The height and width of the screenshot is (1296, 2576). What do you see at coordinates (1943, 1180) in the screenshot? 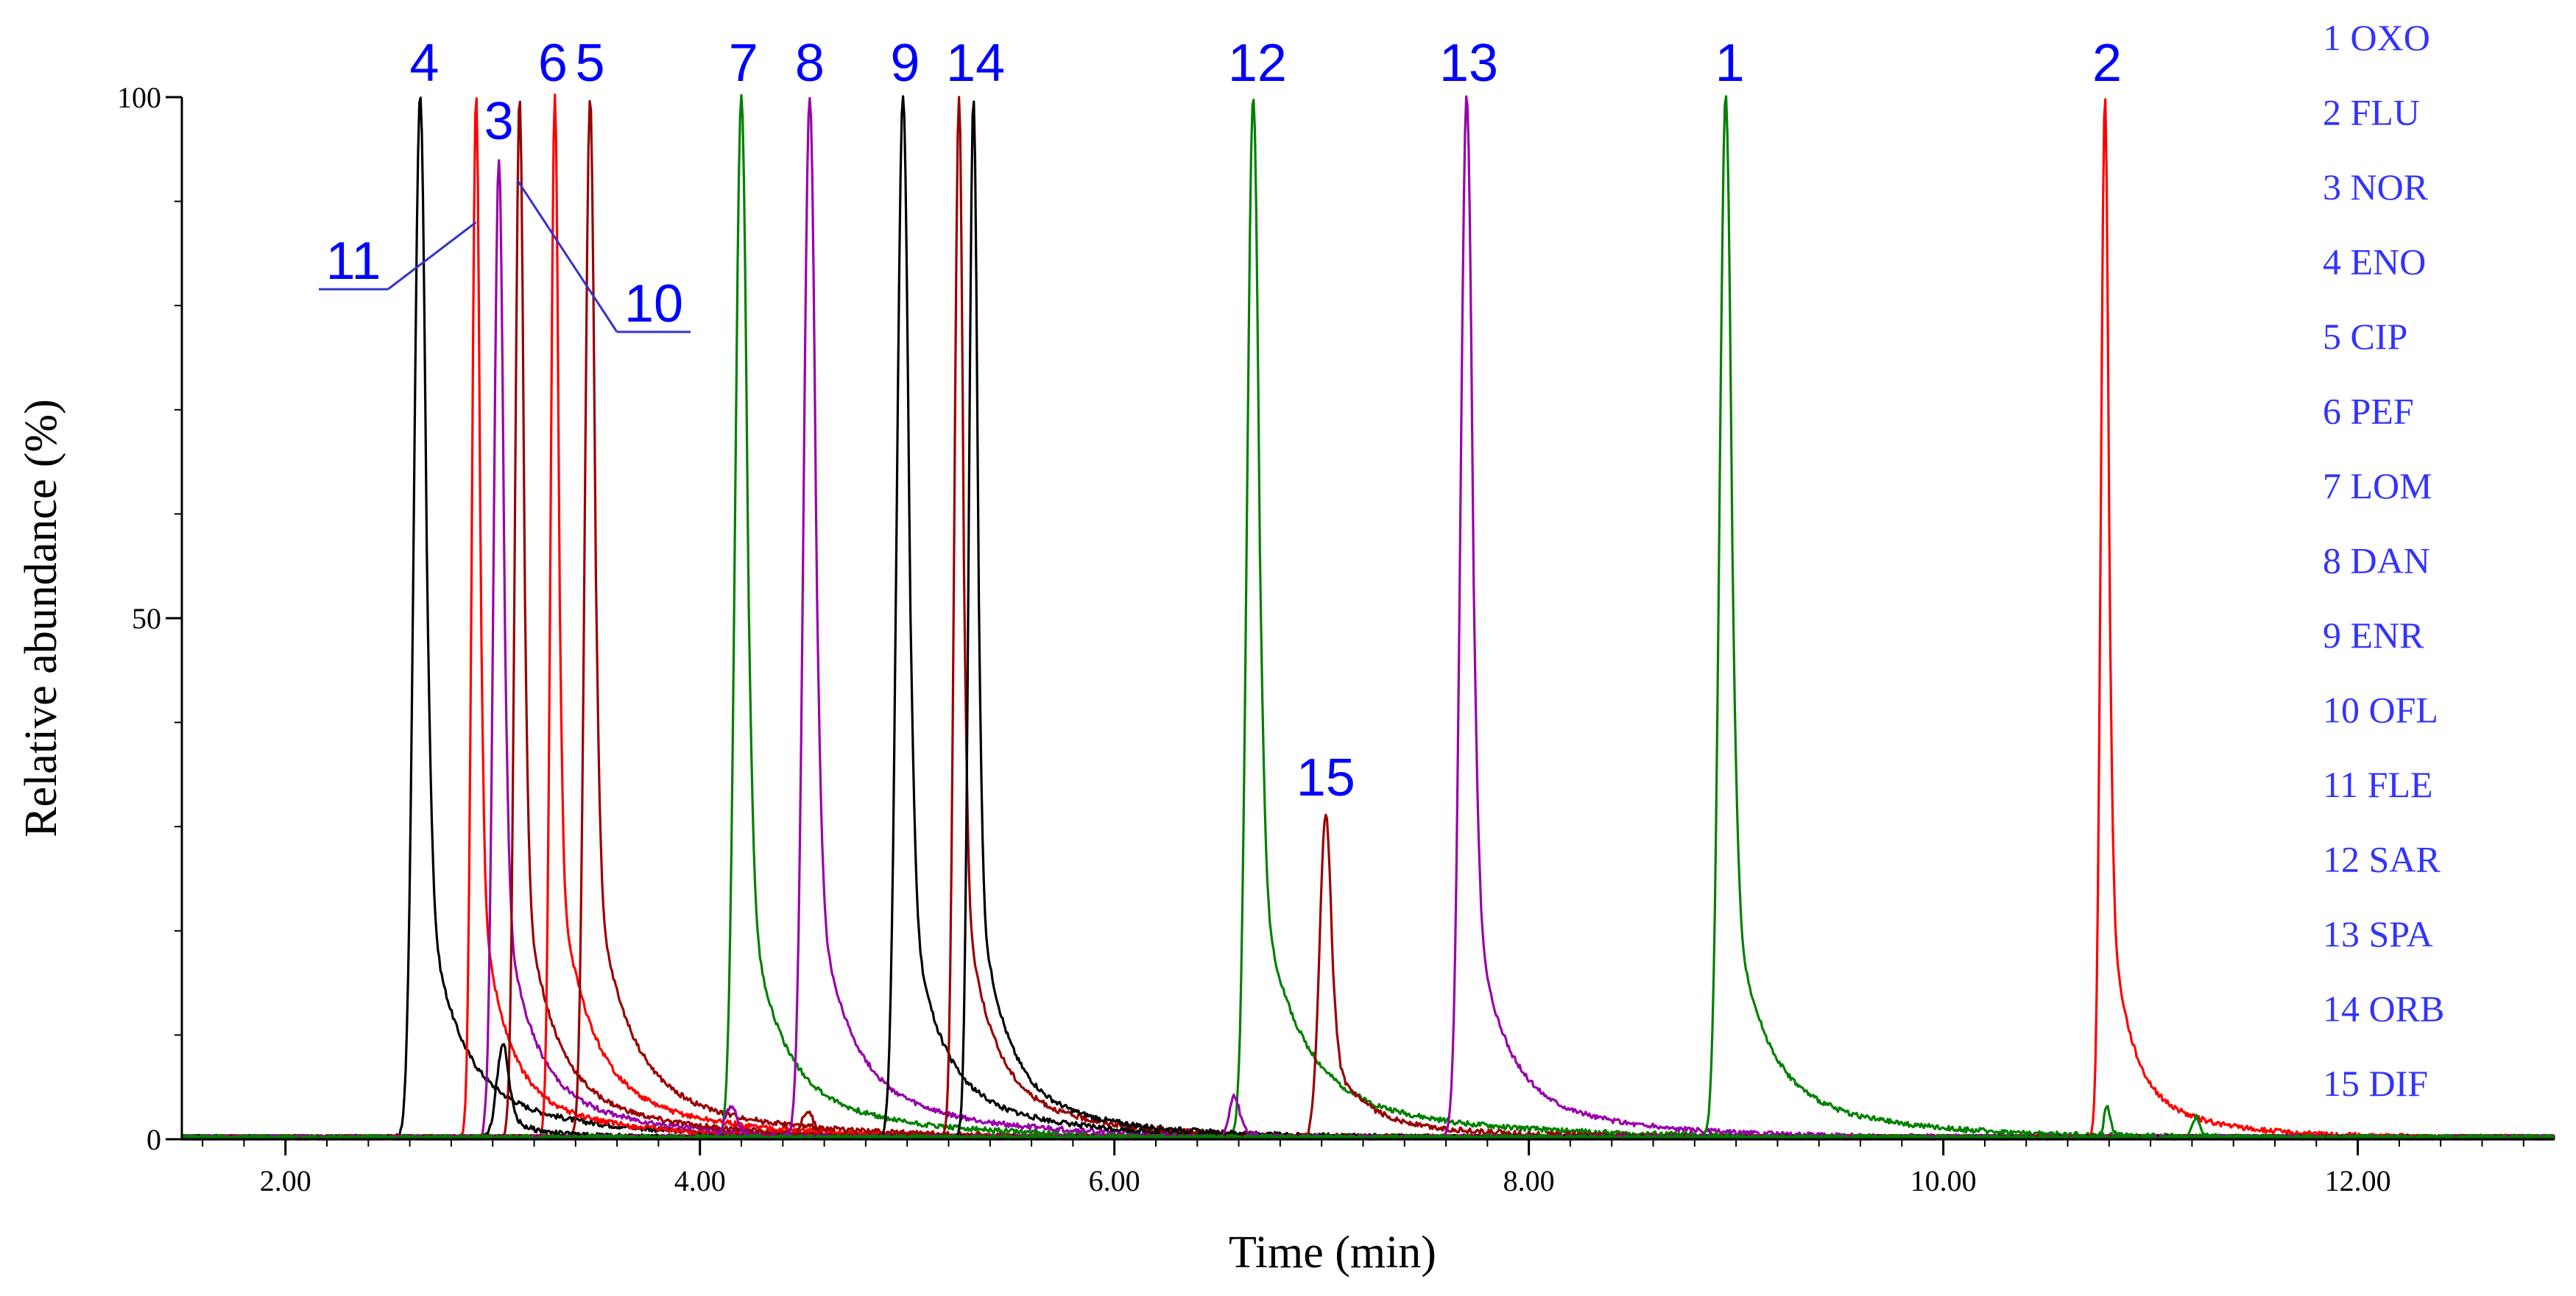
I see `x-tick-label: 10.00` at bounding box center [1943, 1180].